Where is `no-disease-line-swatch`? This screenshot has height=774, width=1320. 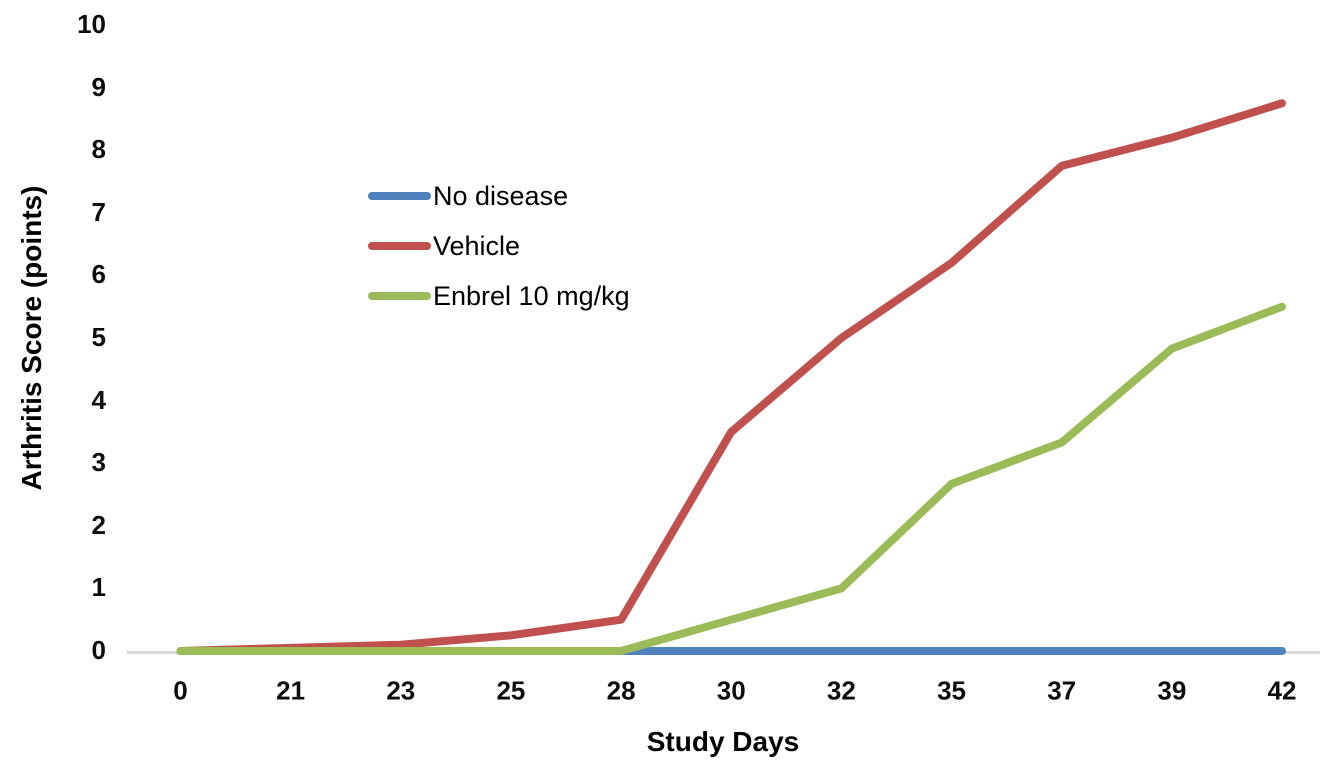 no-disease-line-swatch is located at coordinates (399, 196).